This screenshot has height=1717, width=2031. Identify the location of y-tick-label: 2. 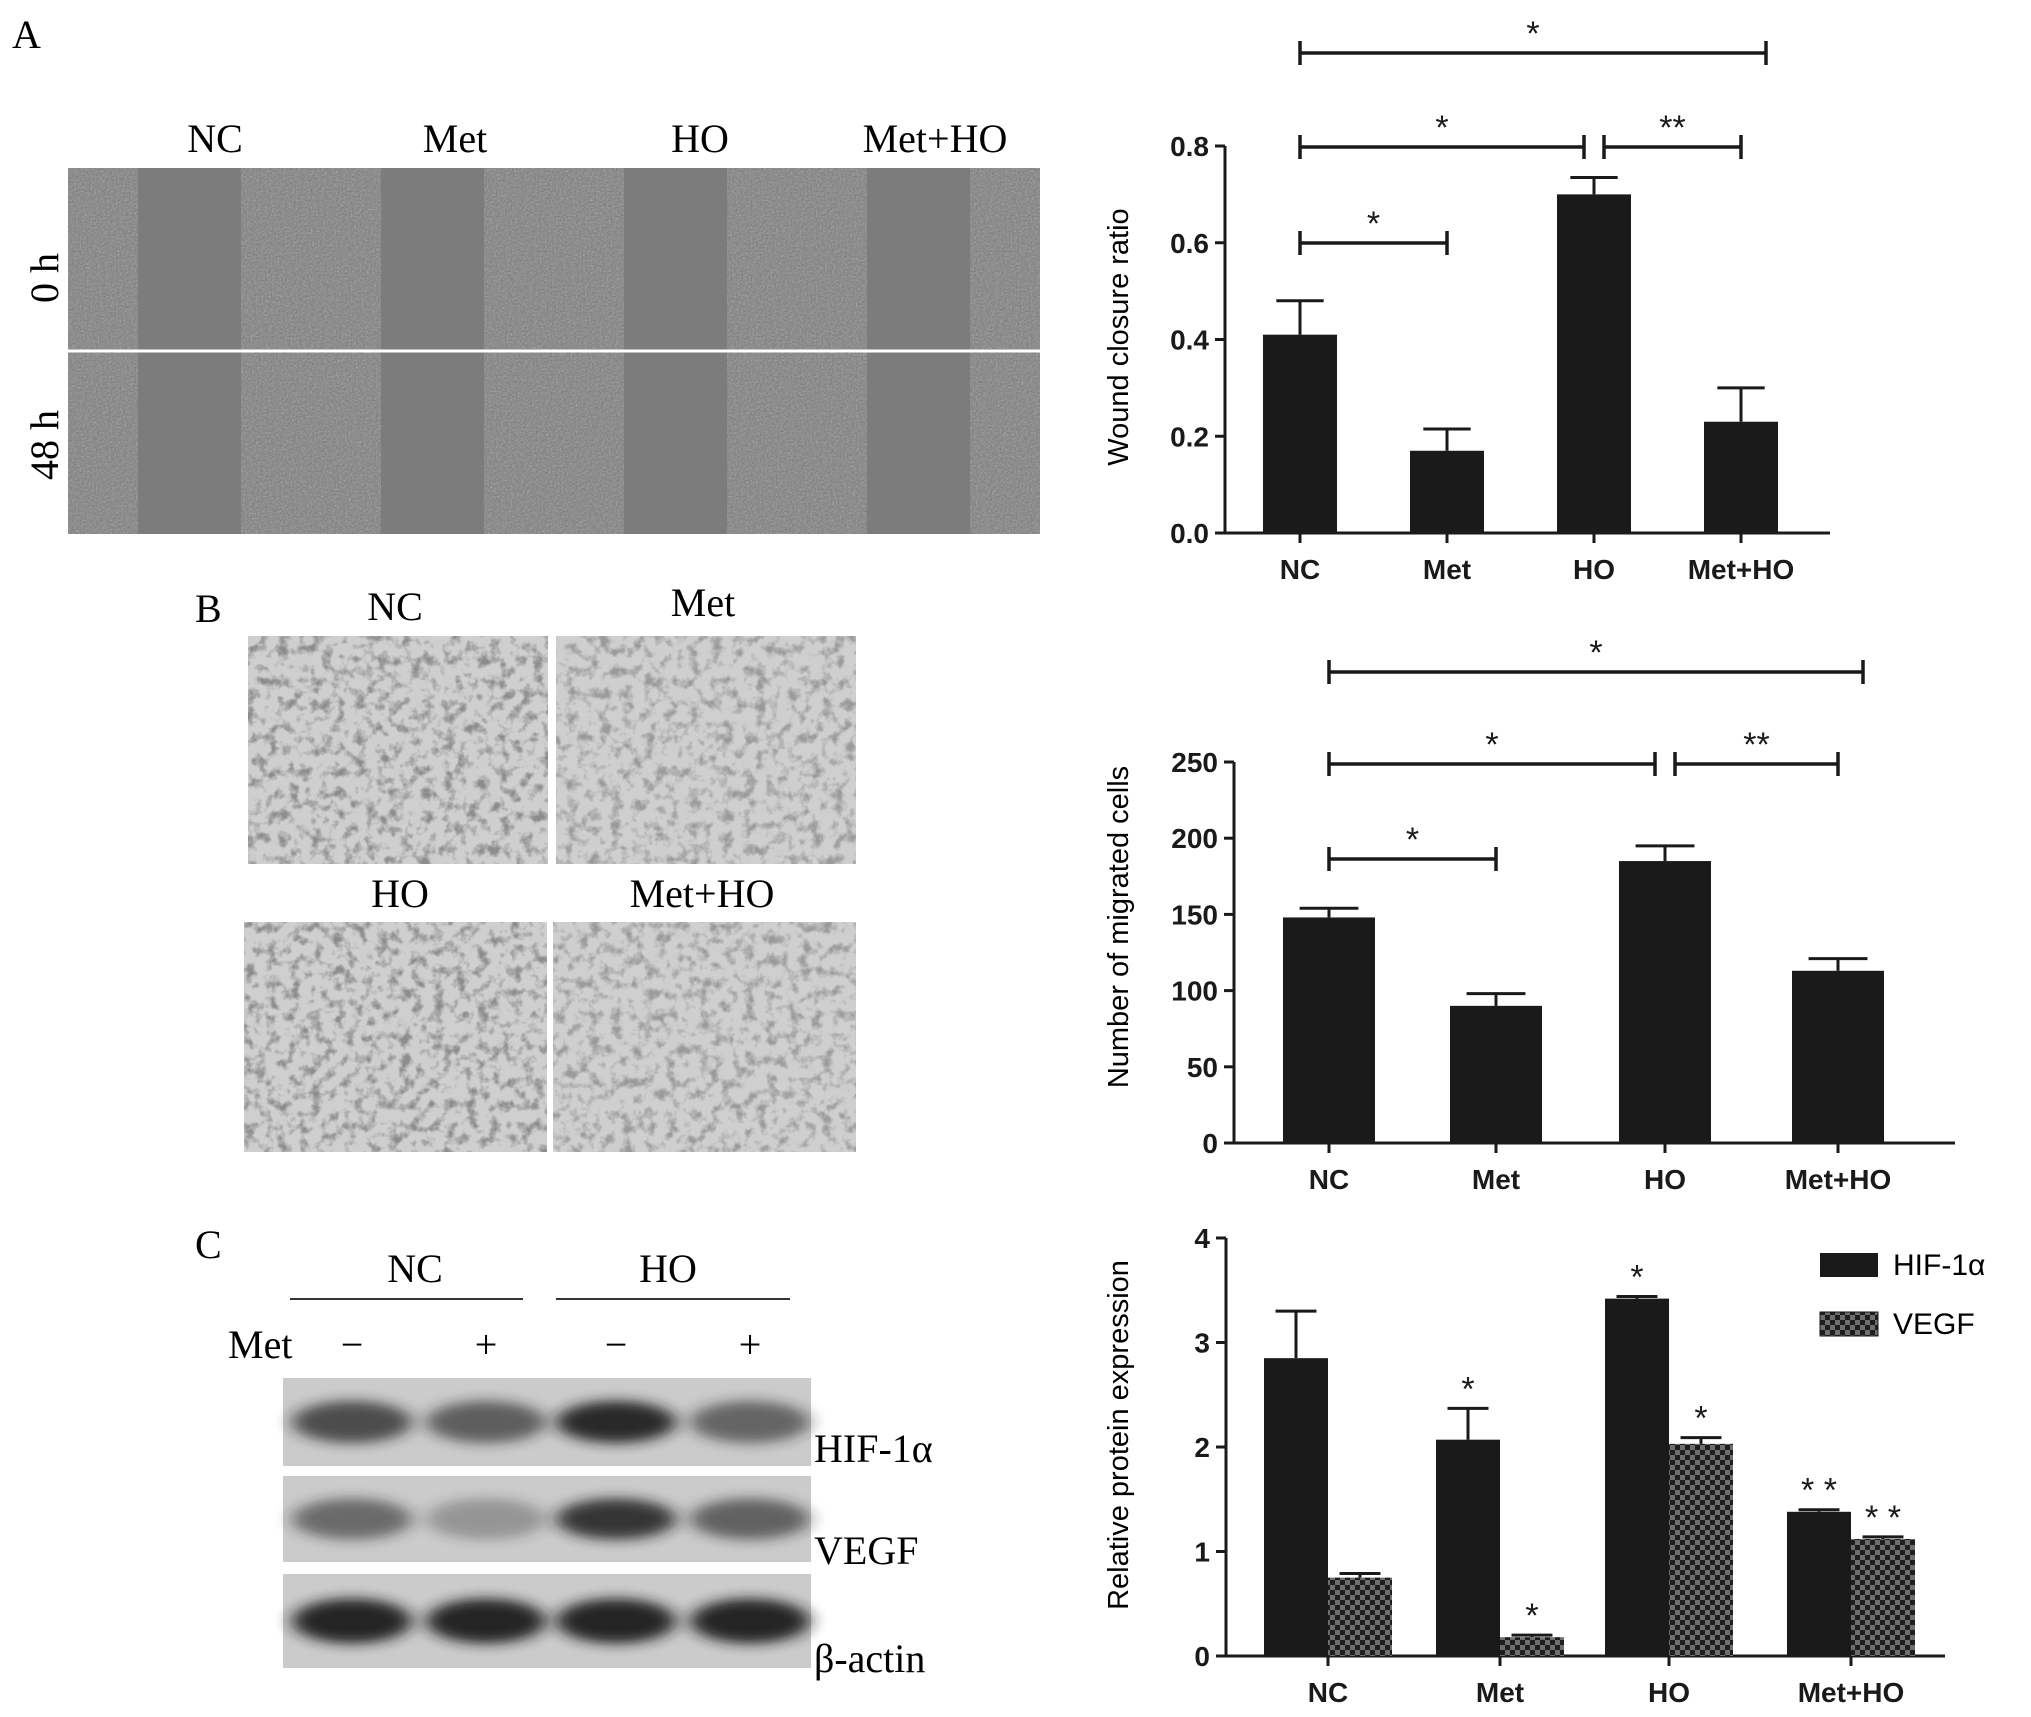
(1202, 1447).